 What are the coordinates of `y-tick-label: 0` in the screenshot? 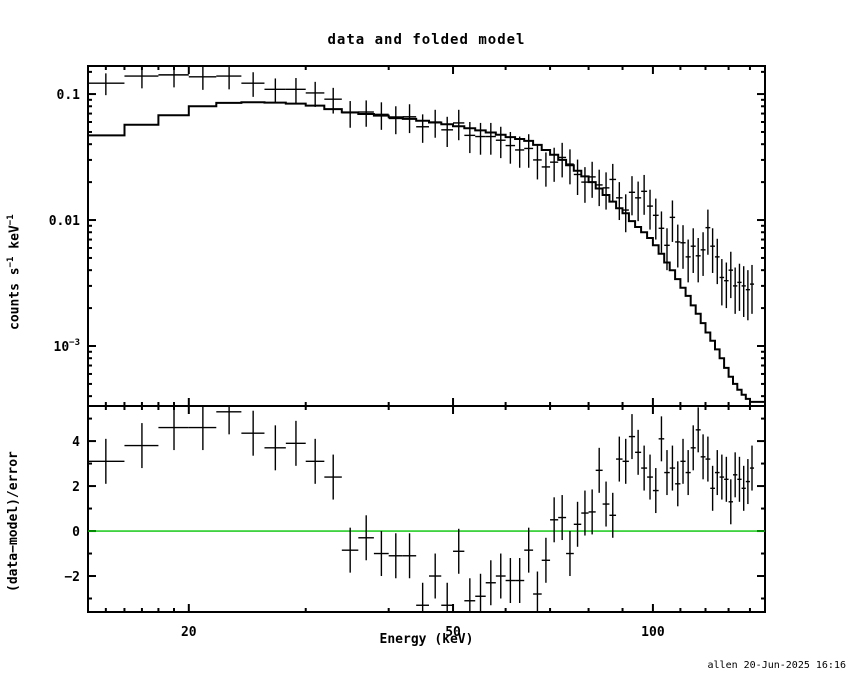 It's located at (76, 532).